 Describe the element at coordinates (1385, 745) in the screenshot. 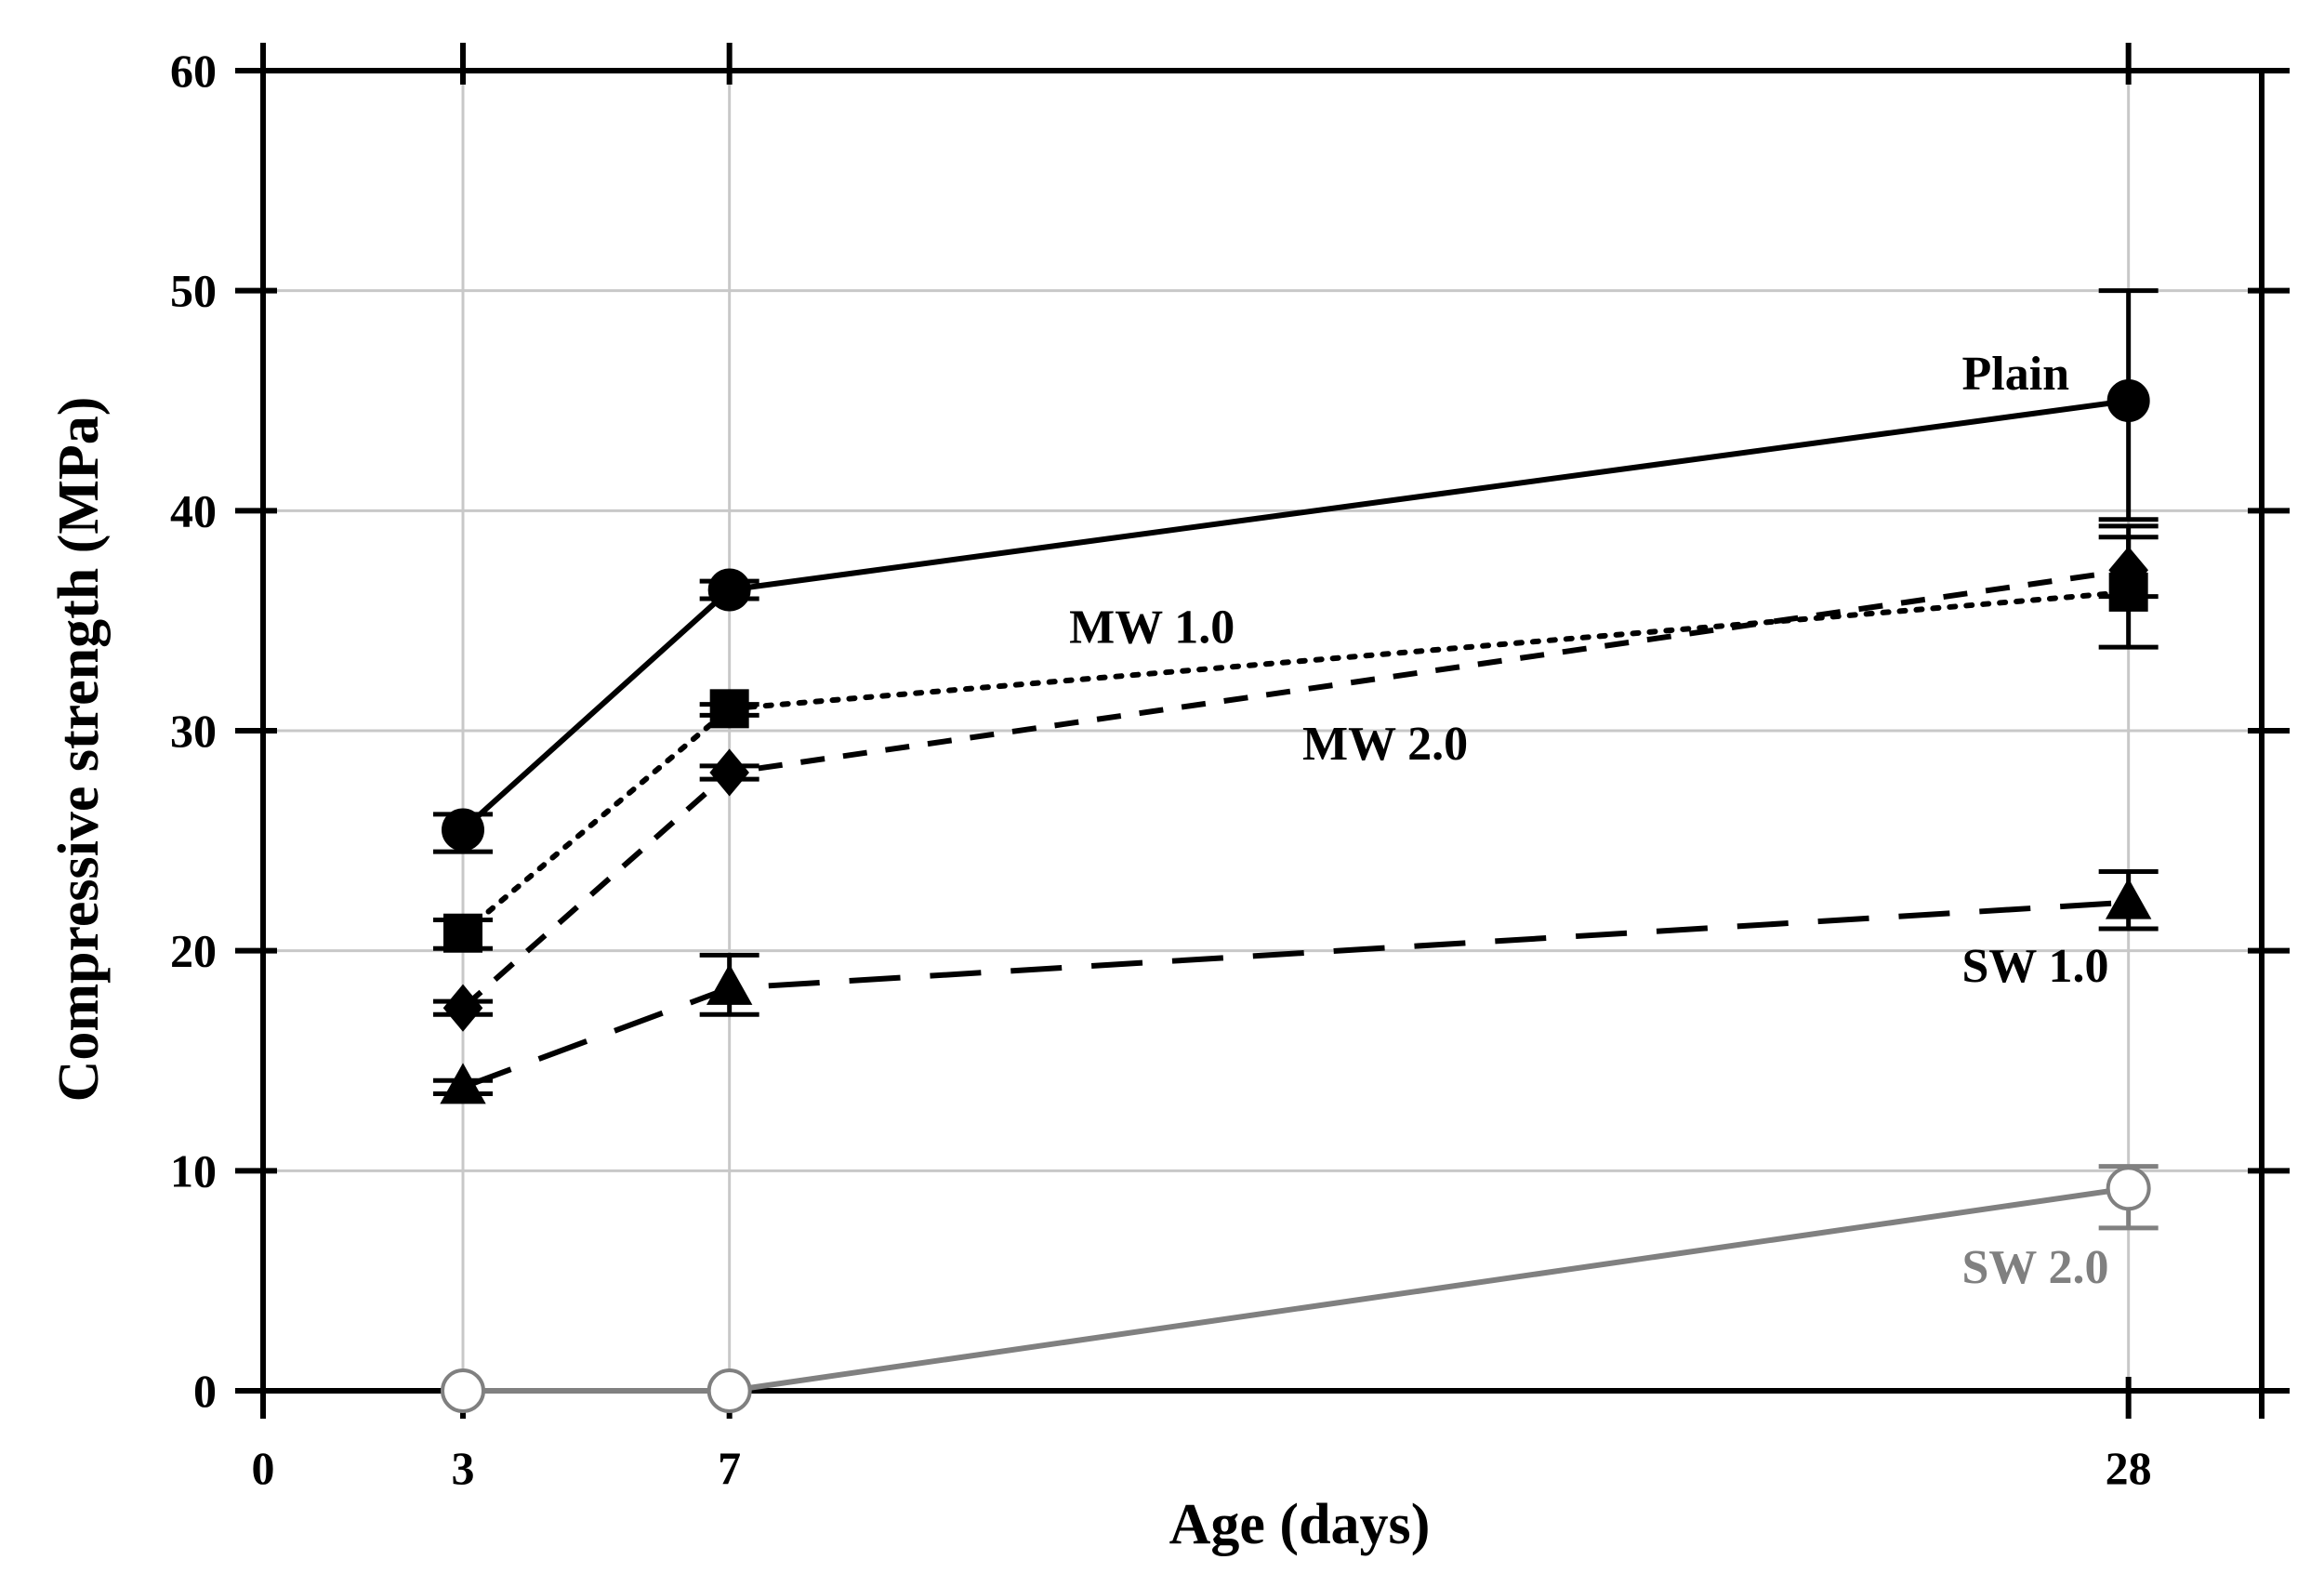

I see `mw-2-0-label: MW 2.0` at that location.